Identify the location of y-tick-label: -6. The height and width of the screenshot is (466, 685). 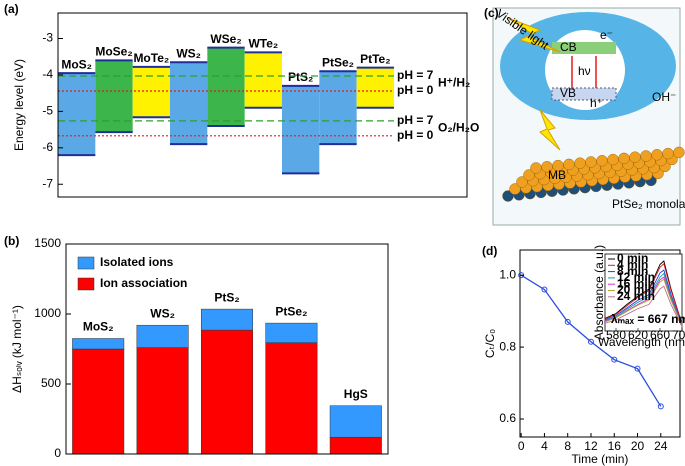
(47, 147).